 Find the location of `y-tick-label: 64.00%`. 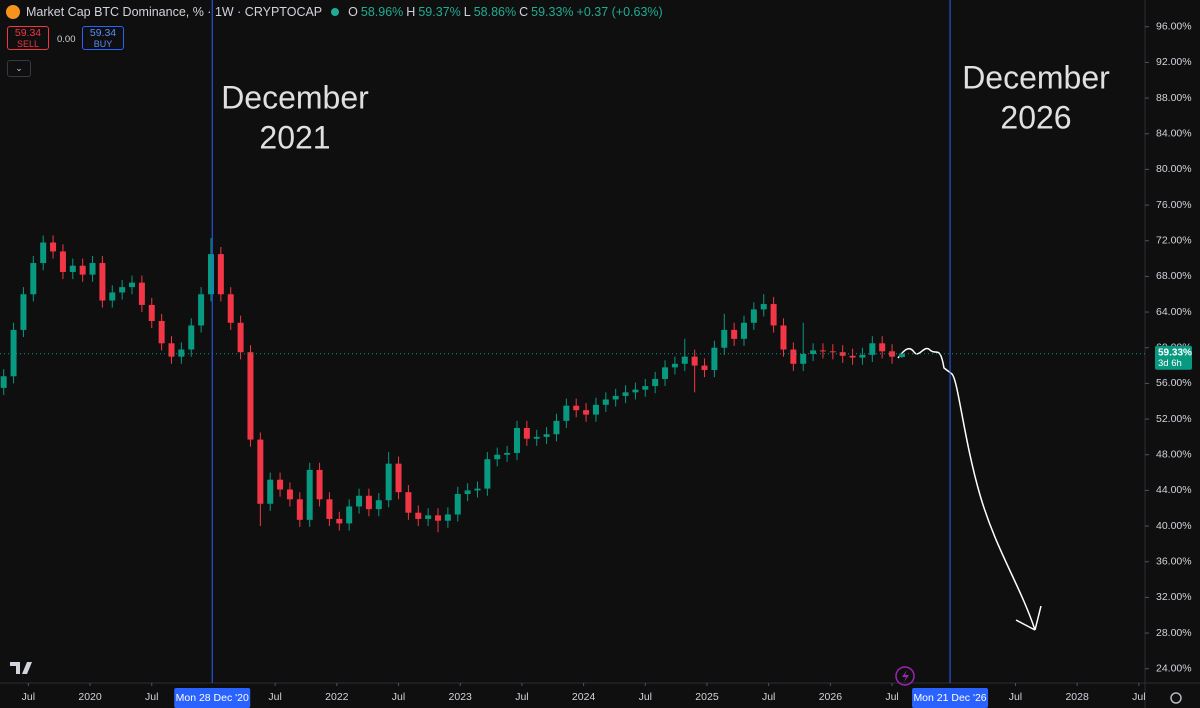

y-tick-label: 64.00% is located at coordinates (1174, 312).